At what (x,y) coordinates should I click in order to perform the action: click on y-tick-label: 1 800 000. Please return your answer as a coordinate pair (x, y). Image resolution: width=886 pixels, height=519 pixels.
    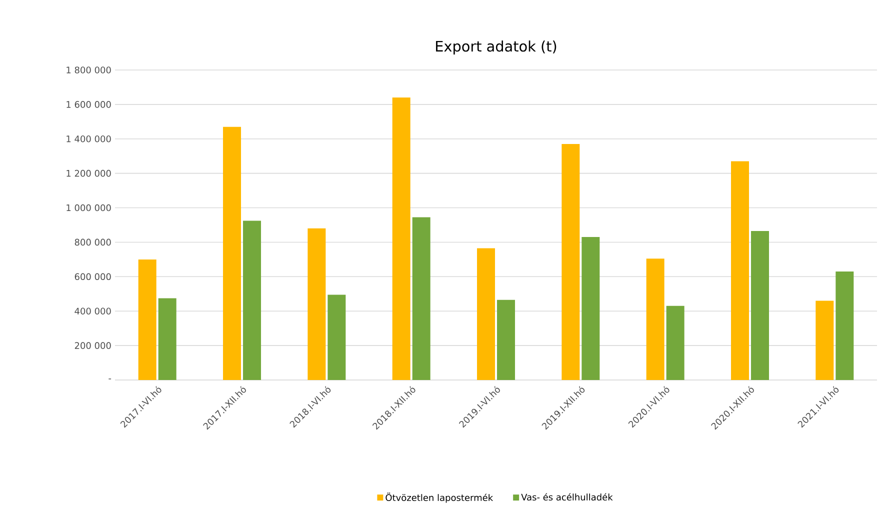
    Looking at the image, I should click on (88, 70).